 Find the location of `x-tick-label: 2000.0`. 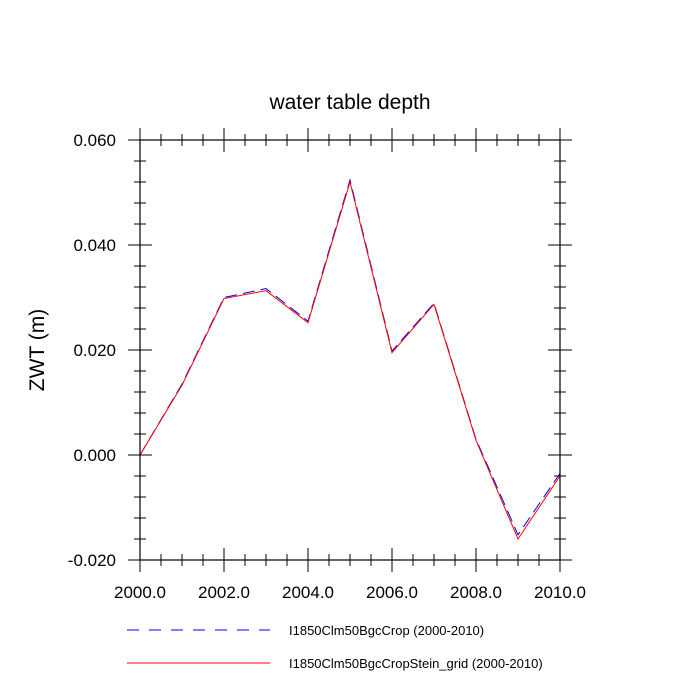

x-tick-label: 2000.0 is located at coordinates (140, 592).